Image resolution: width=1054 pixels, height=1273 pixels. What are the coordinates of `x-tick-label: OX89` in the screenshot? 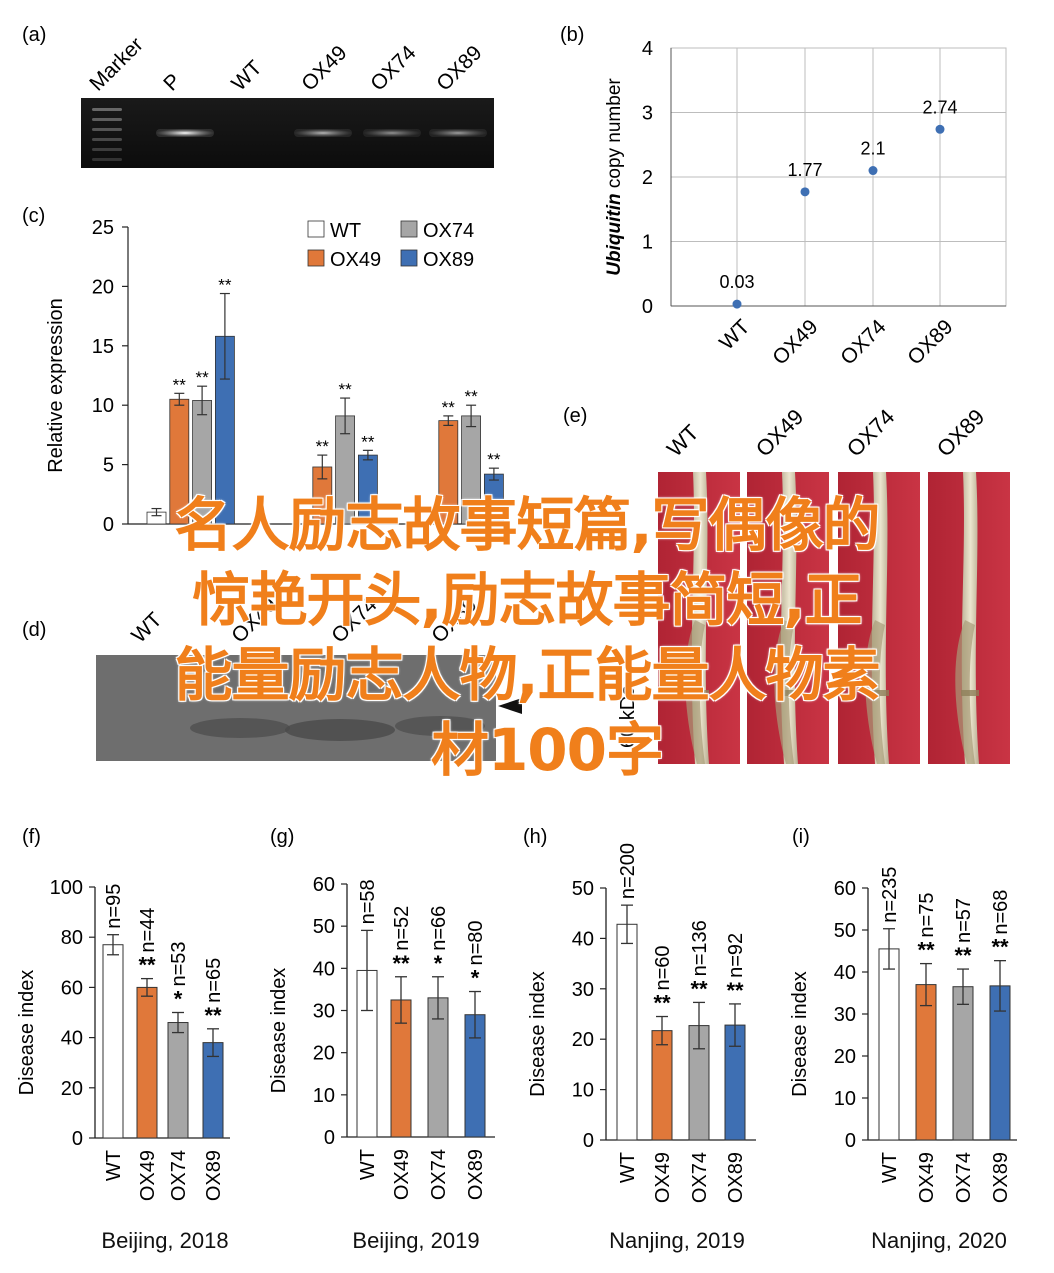 It's located at (1001, 1177).